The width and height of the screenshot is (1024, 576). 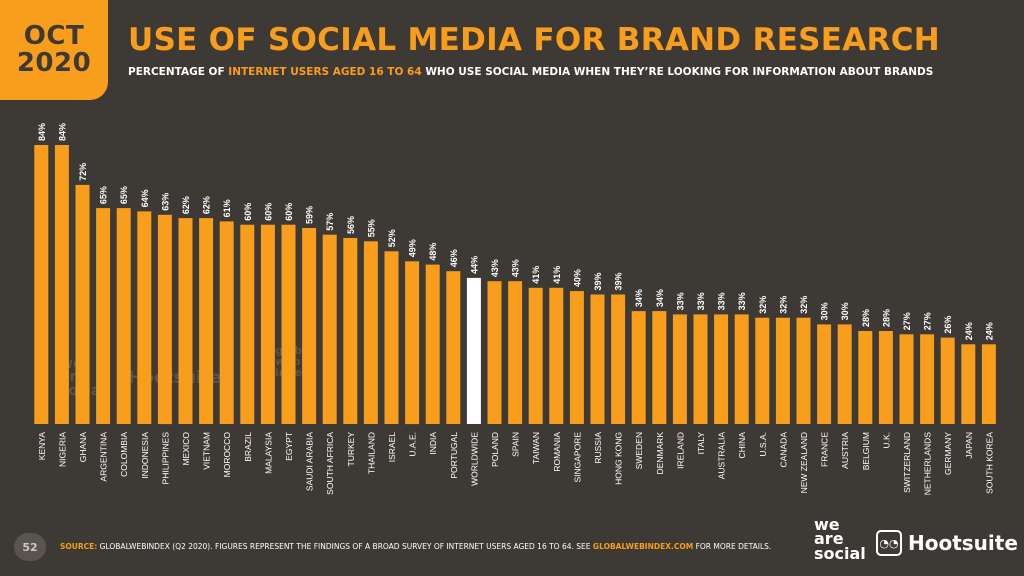 What do you see at coordinates (865, 377) in the screenshot?
I see `bar-belgium` at bounding box center [865, 377].